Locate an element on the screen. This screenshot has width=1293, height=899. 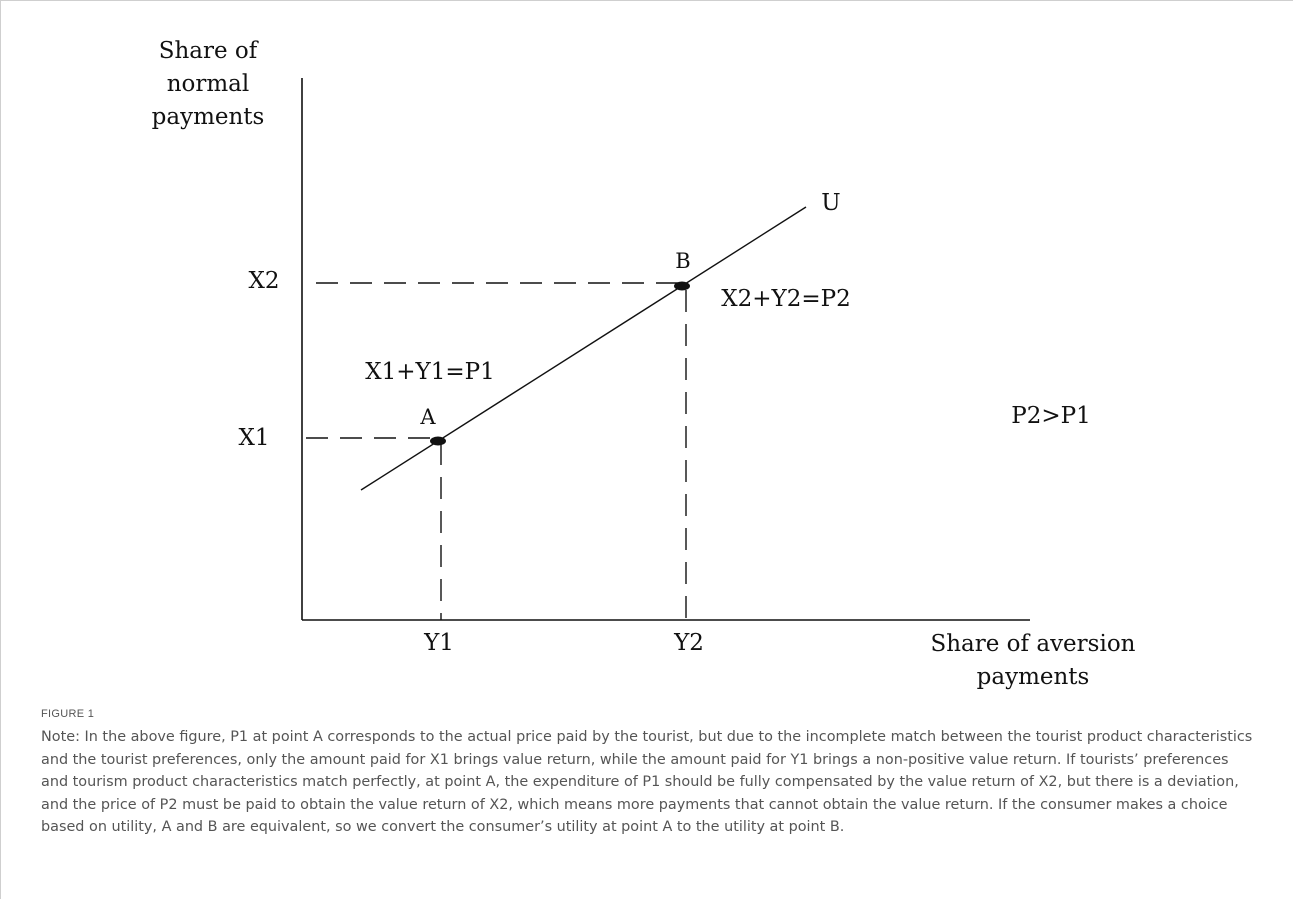
y-tick-x2: X2 is located at coordinates (263, 281).